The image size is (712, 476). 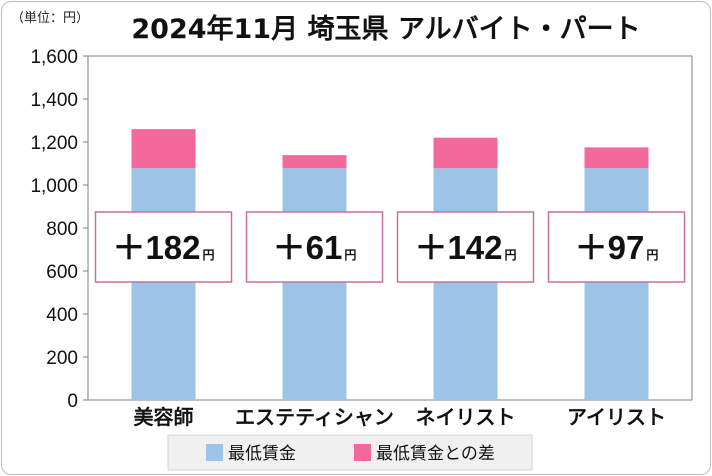 I want to click on difference-labels: ＋182 円＋61 円＋142 円＋97 円, so click(x=390, y=247).